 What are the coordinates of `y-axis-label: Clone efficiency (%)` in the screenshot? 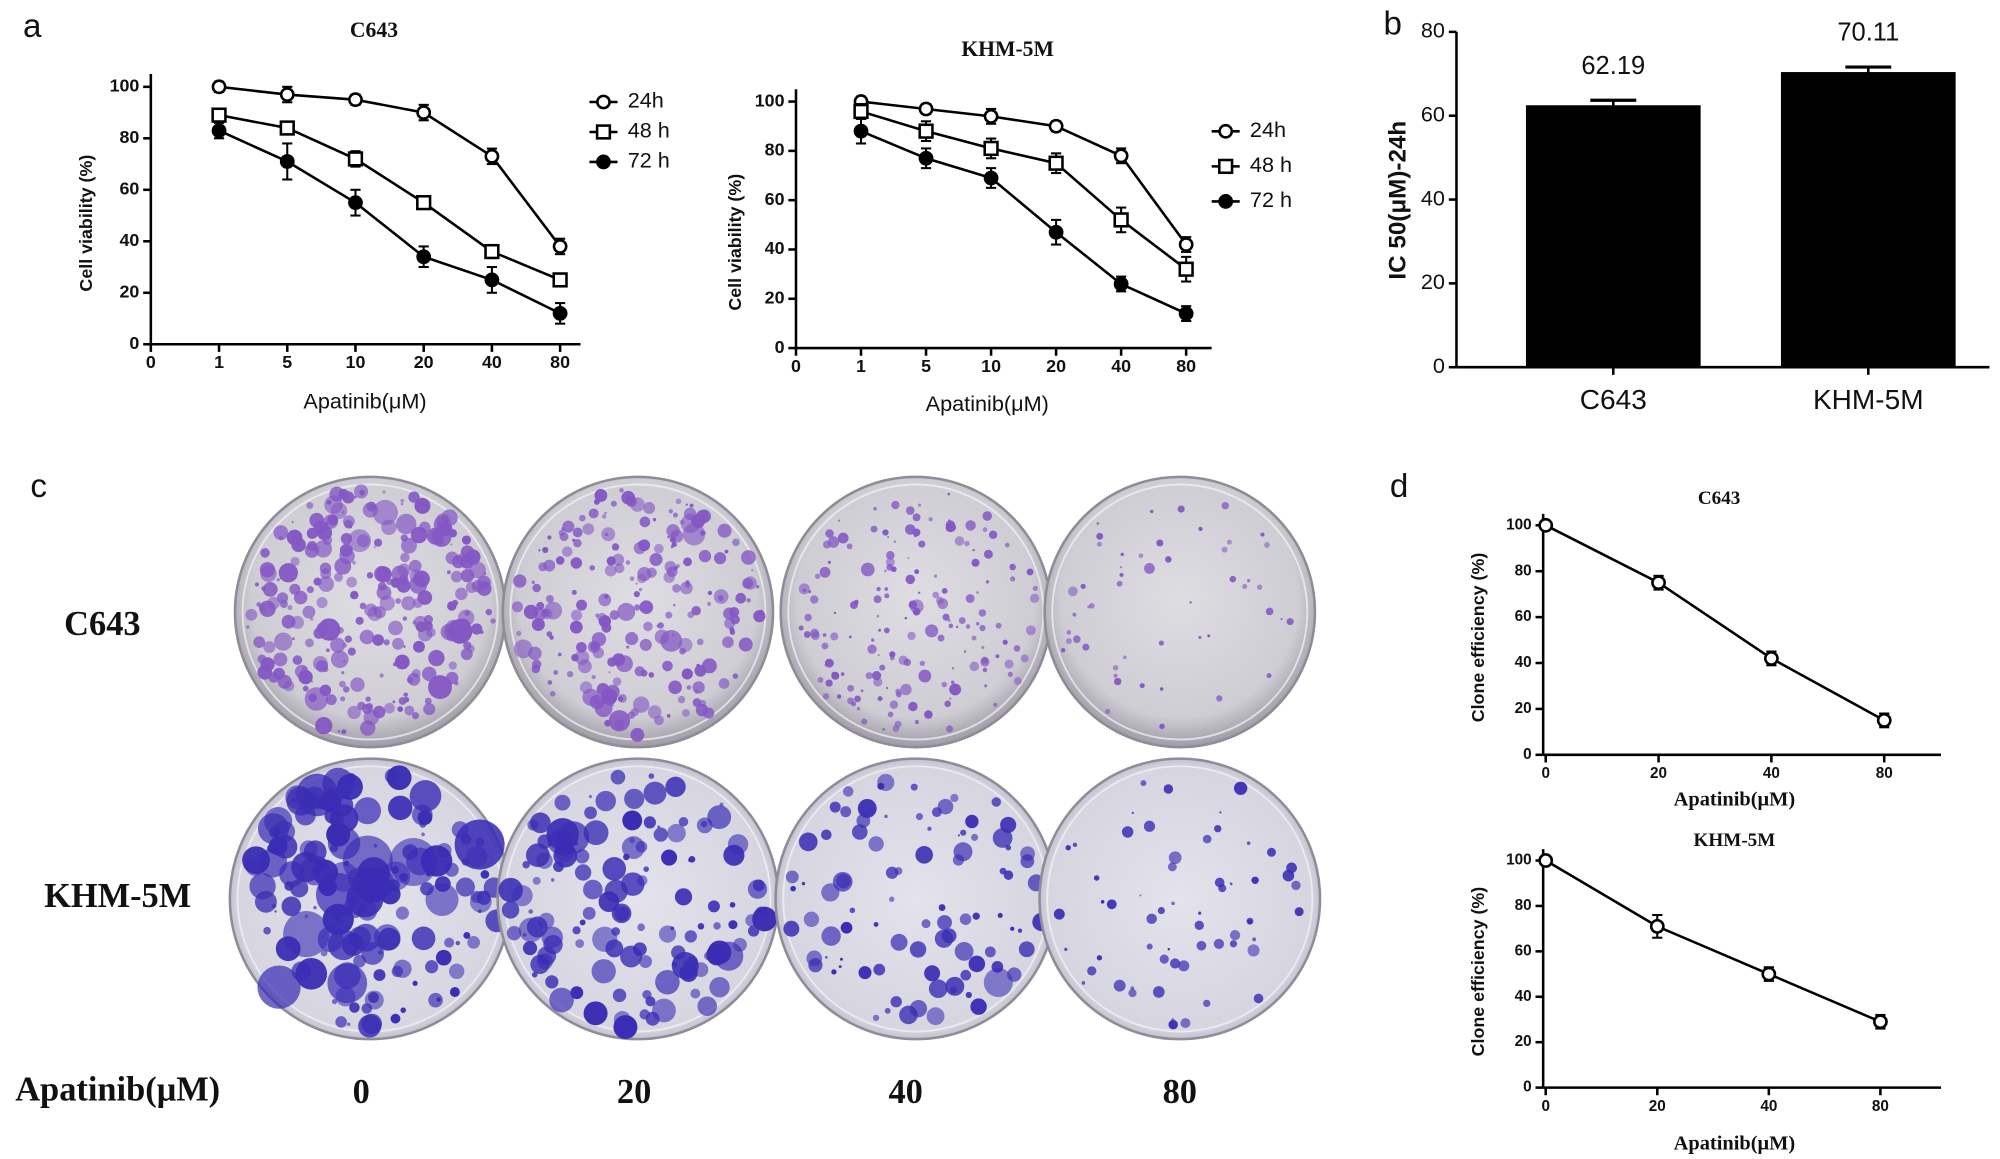 It's located at (1478, 638).